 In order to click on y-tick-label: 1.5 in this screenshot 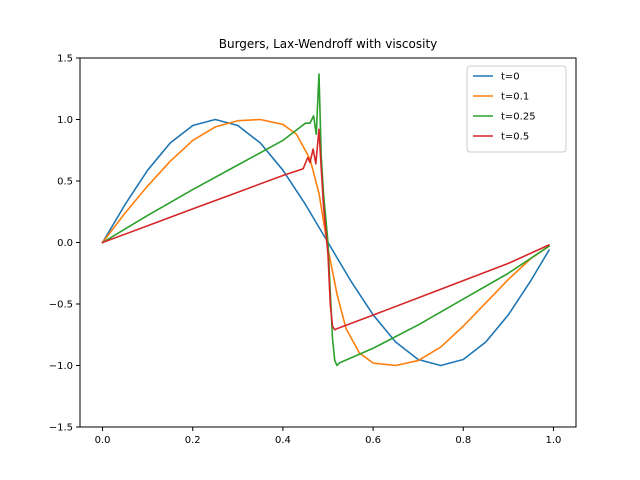, I will do `click(65, 59)`.